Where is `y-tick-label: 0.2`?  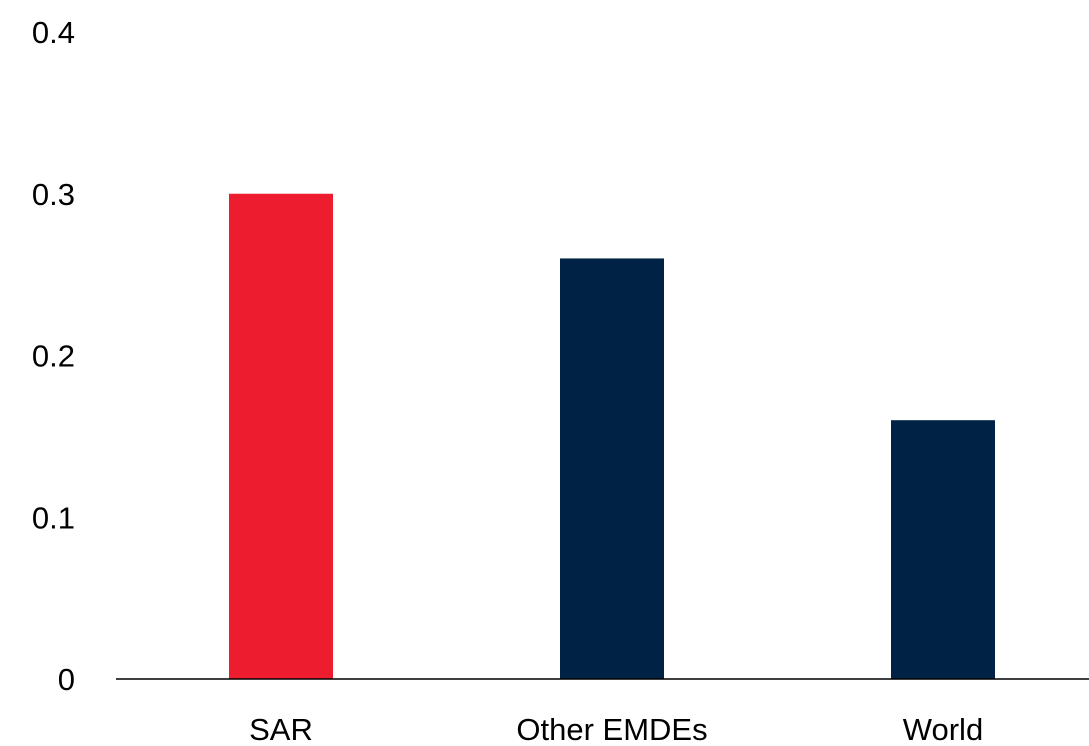 y-tick-label: 0.2 is located at coordinates (53, 356).